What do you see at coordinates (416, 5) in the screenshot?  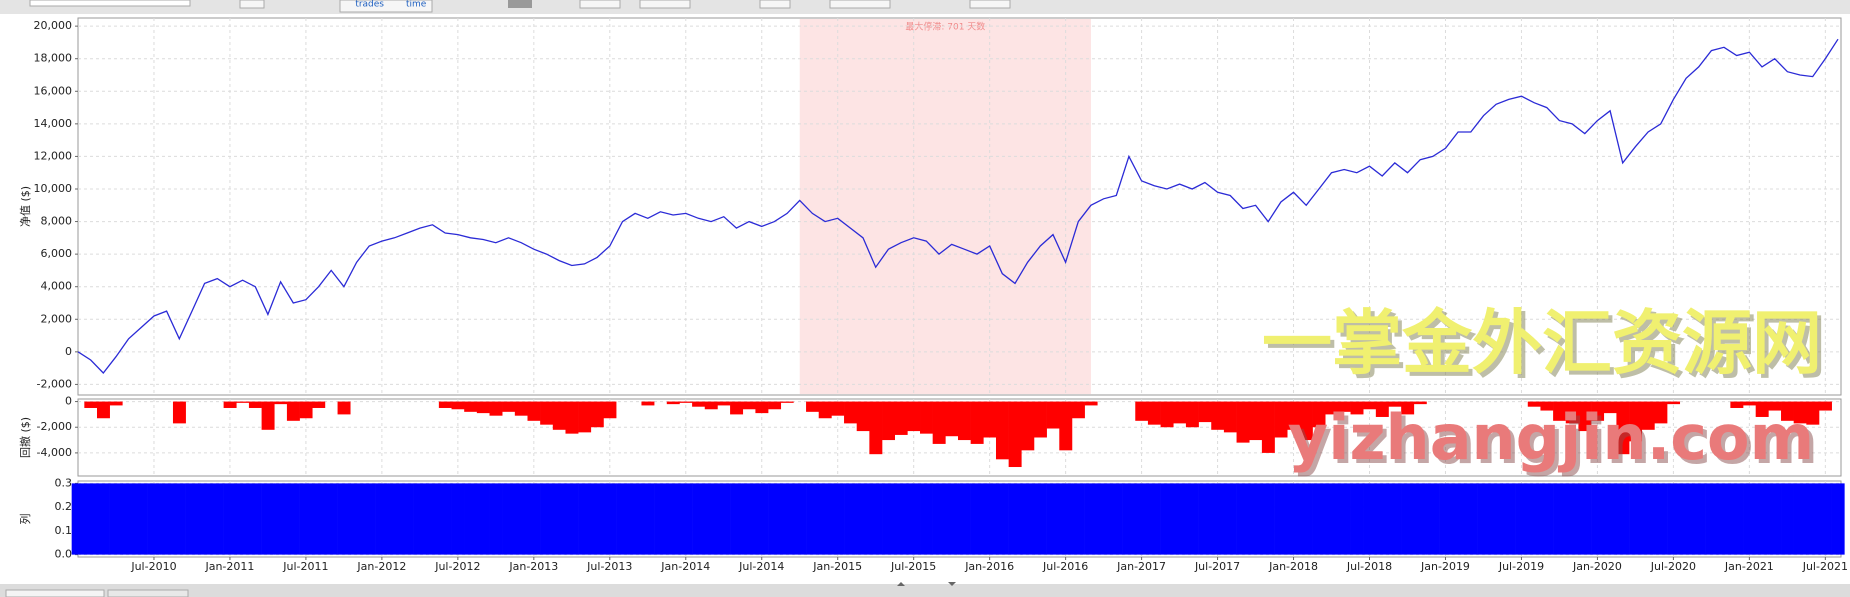 I see `toolbar-label: time` at bounding box center [416, 5].